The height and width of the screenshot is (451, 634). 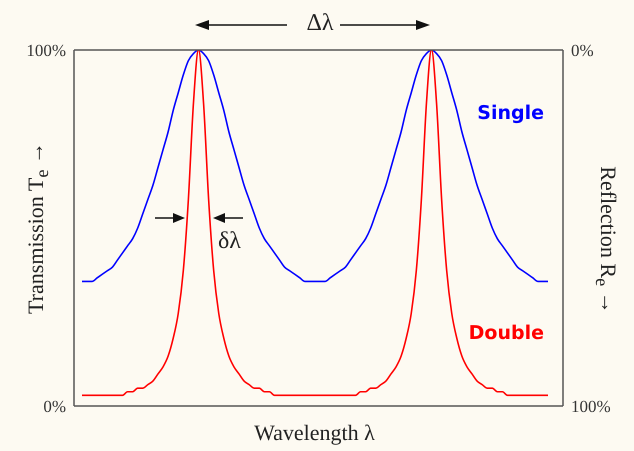 What do you see at coordinates (582, 50) in the screenshot?
I see `y2-tick-label: 0%` at bounding box center [582, 50].